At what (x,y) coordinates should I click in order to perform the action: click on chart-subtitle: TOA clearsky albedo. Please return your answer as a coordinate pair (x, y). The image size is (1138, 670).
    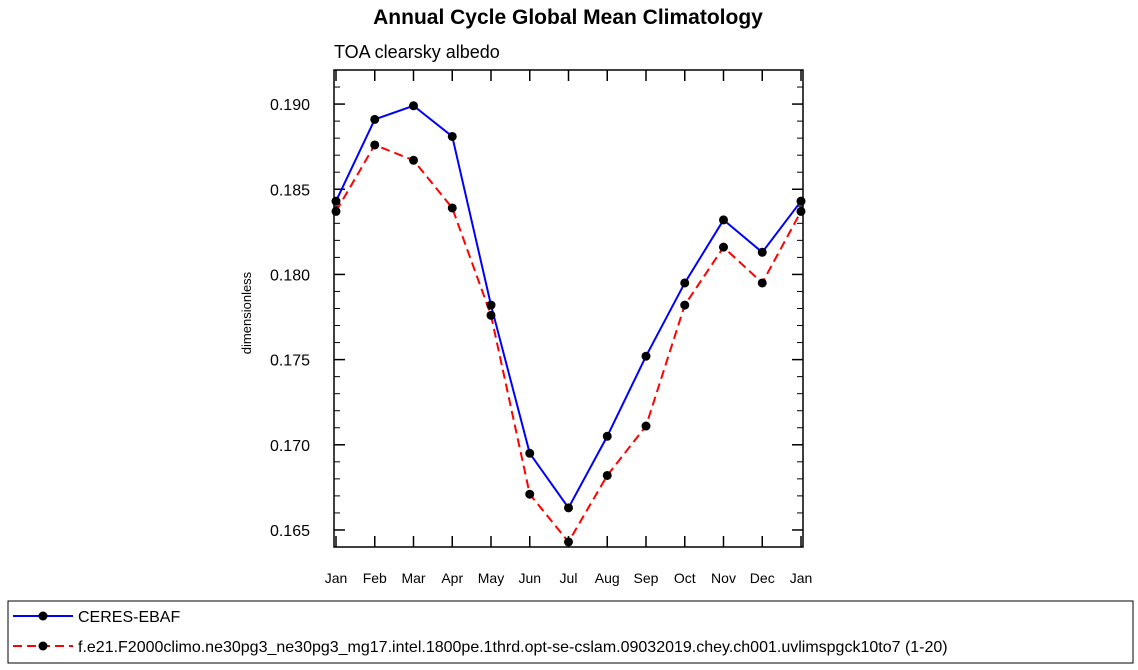
    Looking at the image, I should click on (417, 52).